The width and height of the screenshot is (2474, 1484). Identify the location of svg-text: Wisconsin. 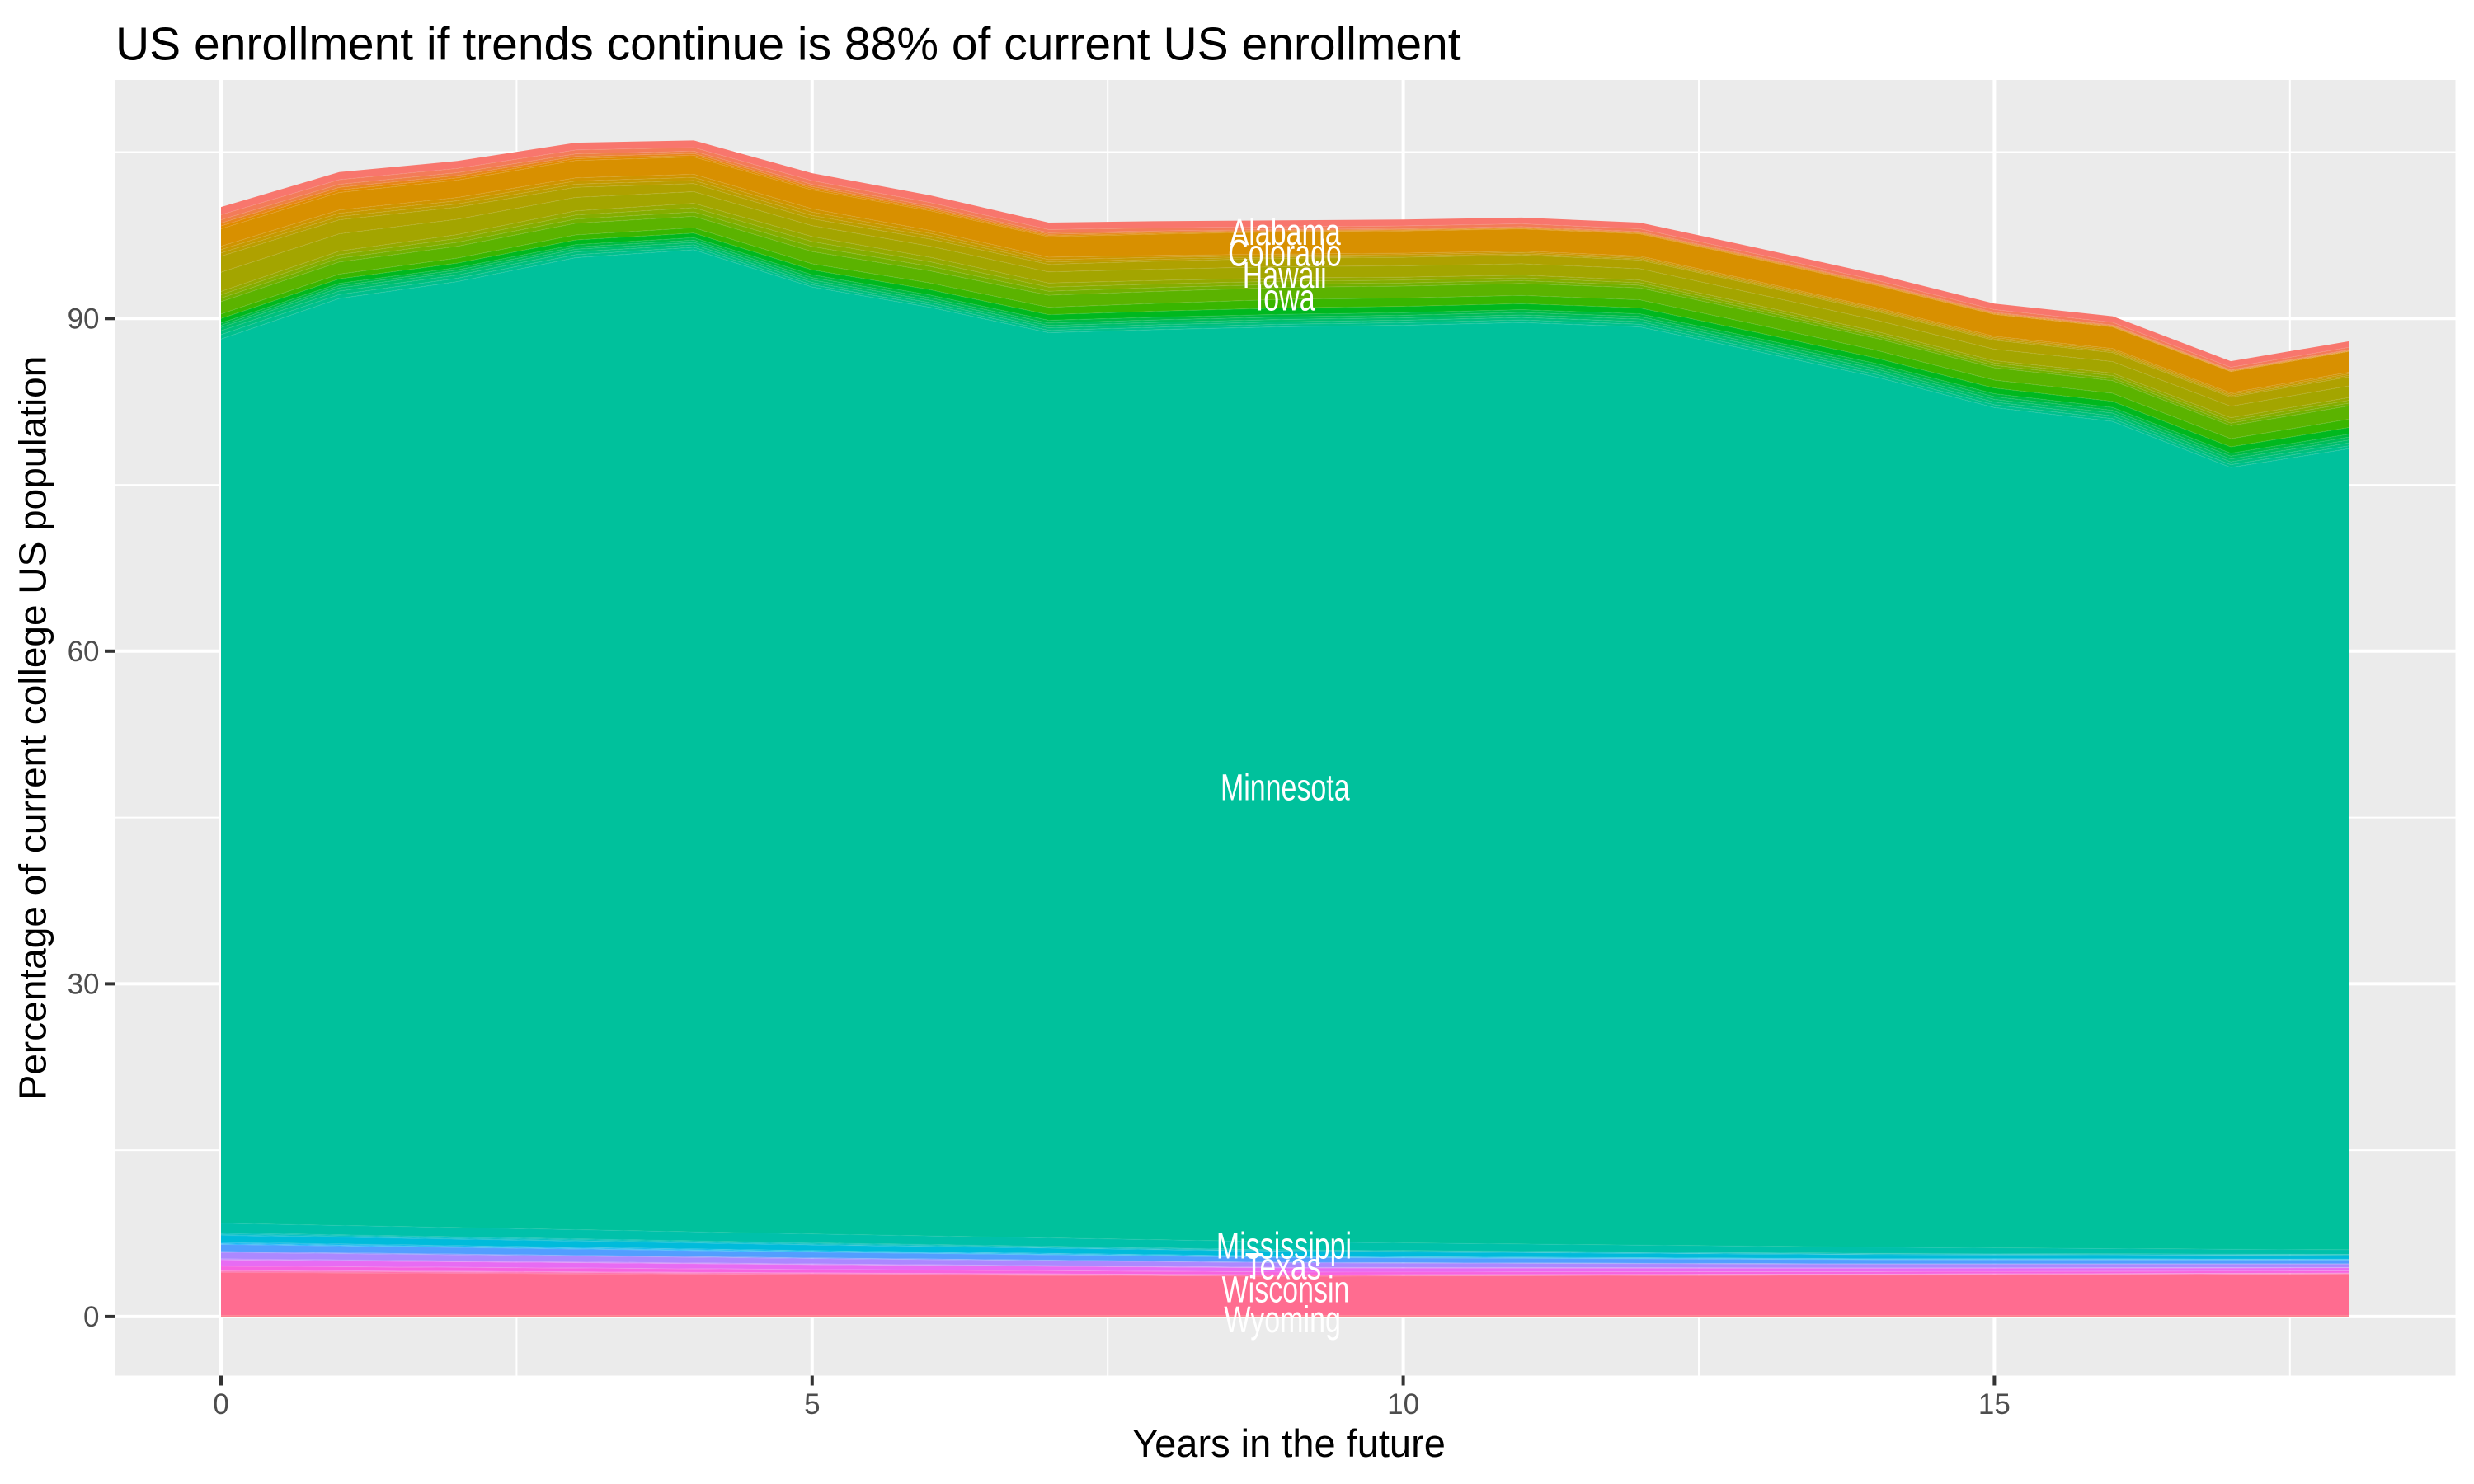
(1286, 1290).